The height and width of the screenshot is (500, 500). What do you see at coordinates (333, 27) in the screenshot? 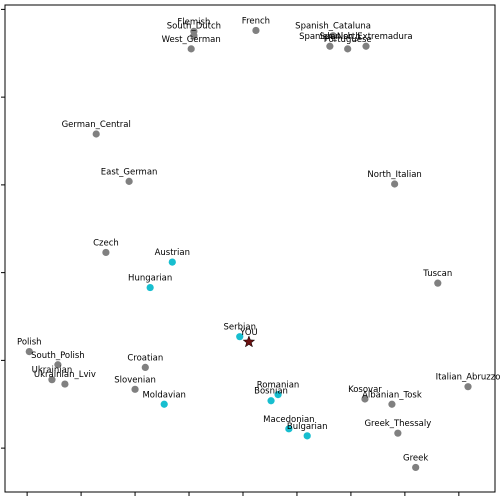
I see `point-label: Spanish_Cataluna` at bounding box center [333, 27].